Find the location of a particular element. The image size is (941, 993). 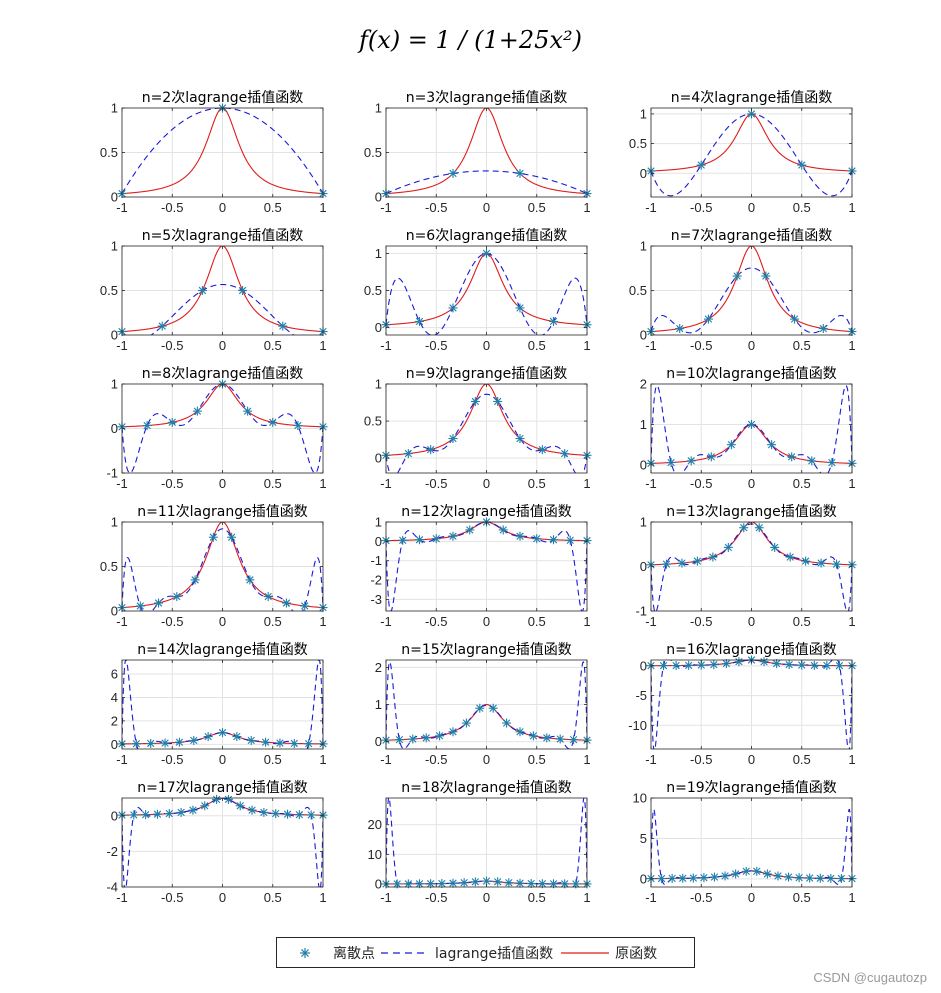

legend-entry-original: 原函数 is located at coordinates (605, 952).